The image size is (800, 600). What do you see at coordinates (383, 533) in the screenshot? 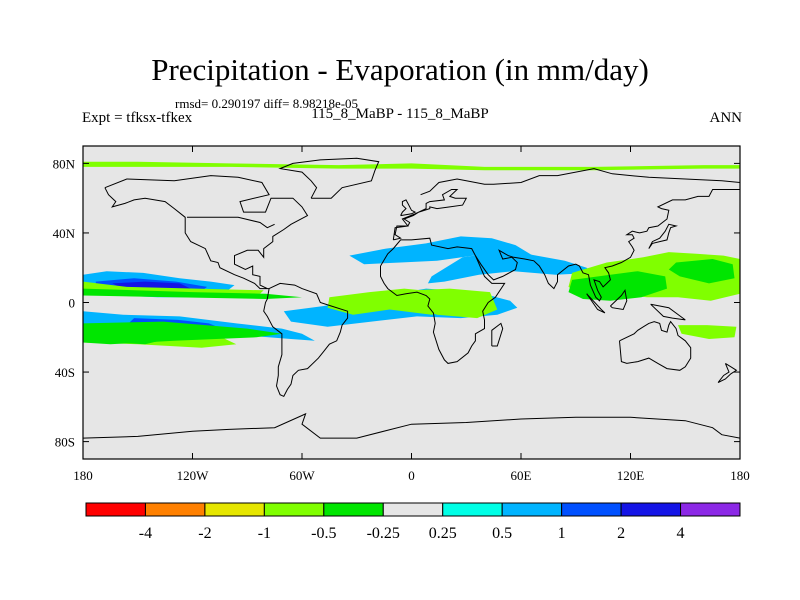
I see `colorbar-label: -0.25` at bounding box center [383, 533].